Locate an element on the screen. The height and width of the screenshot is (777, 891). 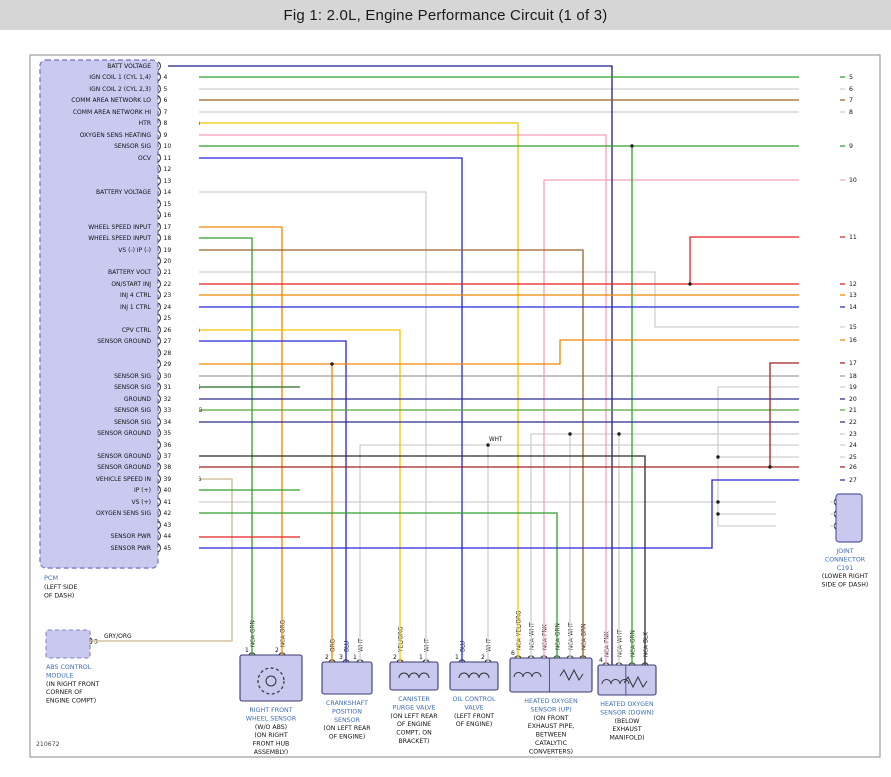
canister-purge-valve-name: CANISTER is located at coordinates (414, 699).